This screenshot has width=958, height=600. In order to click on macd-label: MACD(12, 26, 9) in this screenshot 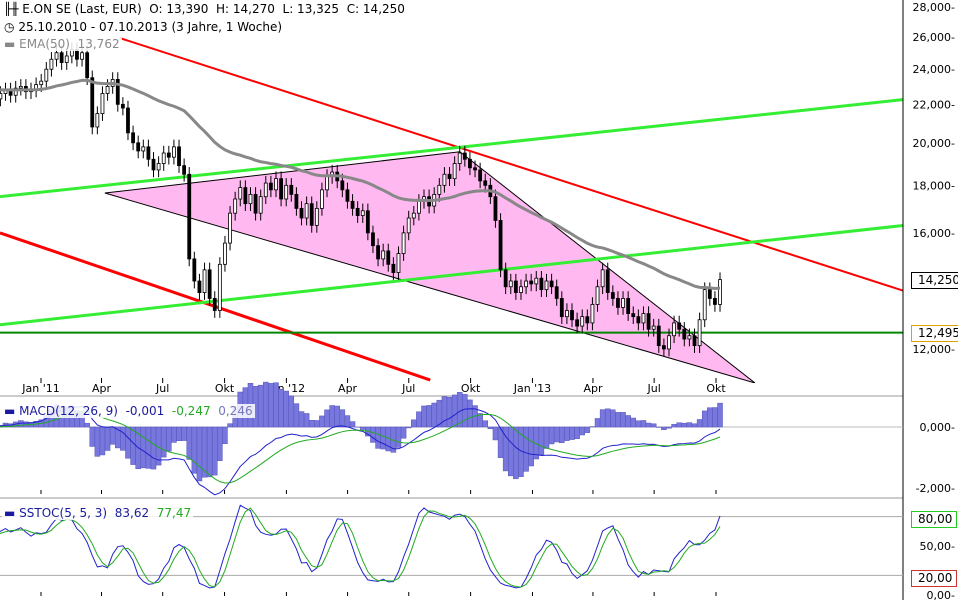, I will do `click(68, 411)`.